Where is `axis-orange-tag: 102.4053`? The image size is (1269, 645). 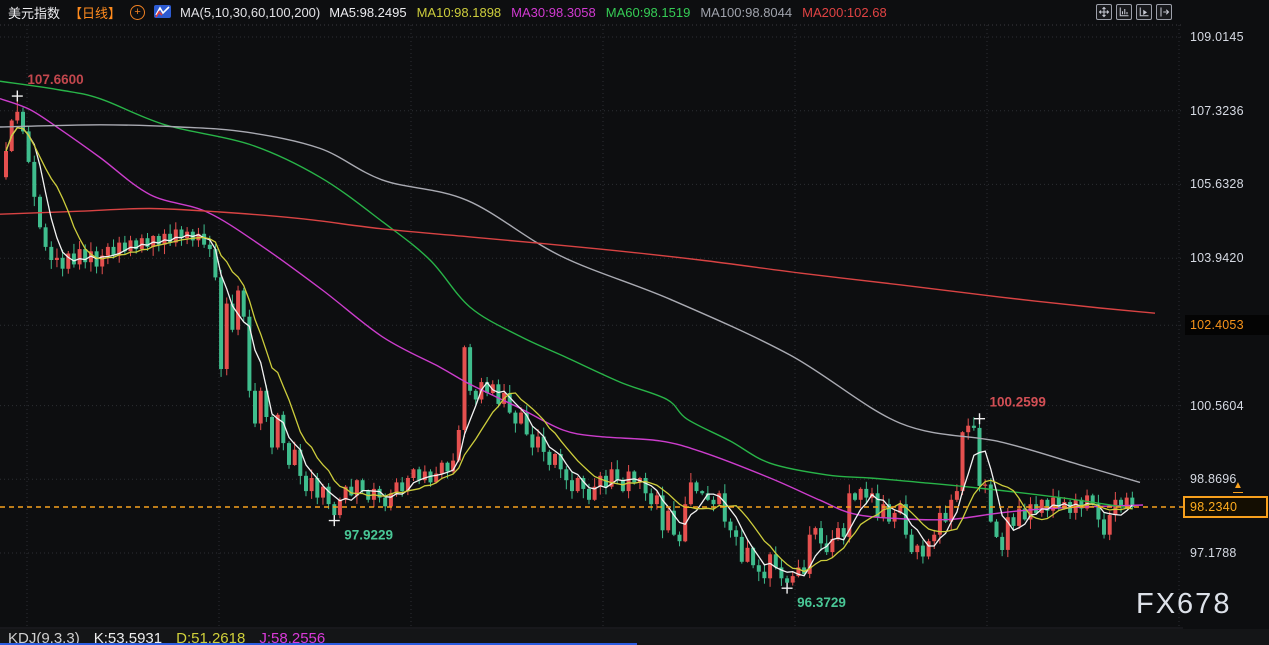 axis-orange-tag: 102.4053 is located at coordinates (1227, 325).